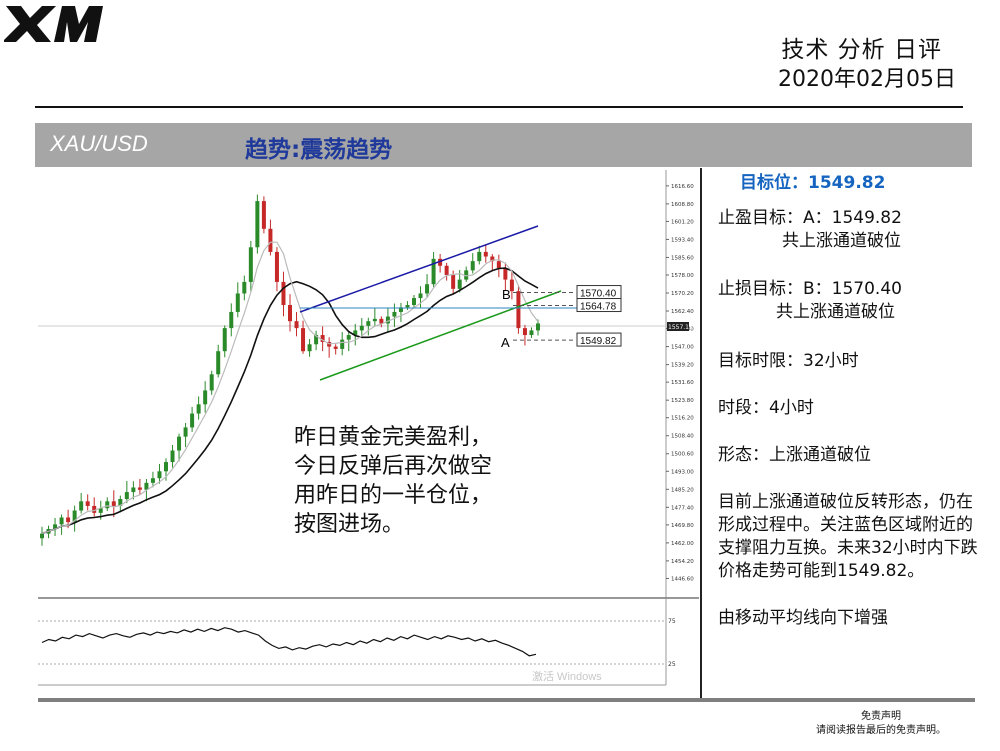 This screenshot has height=751, width=1000. I want to click on level-label: 1570.40, so click(598, 294).